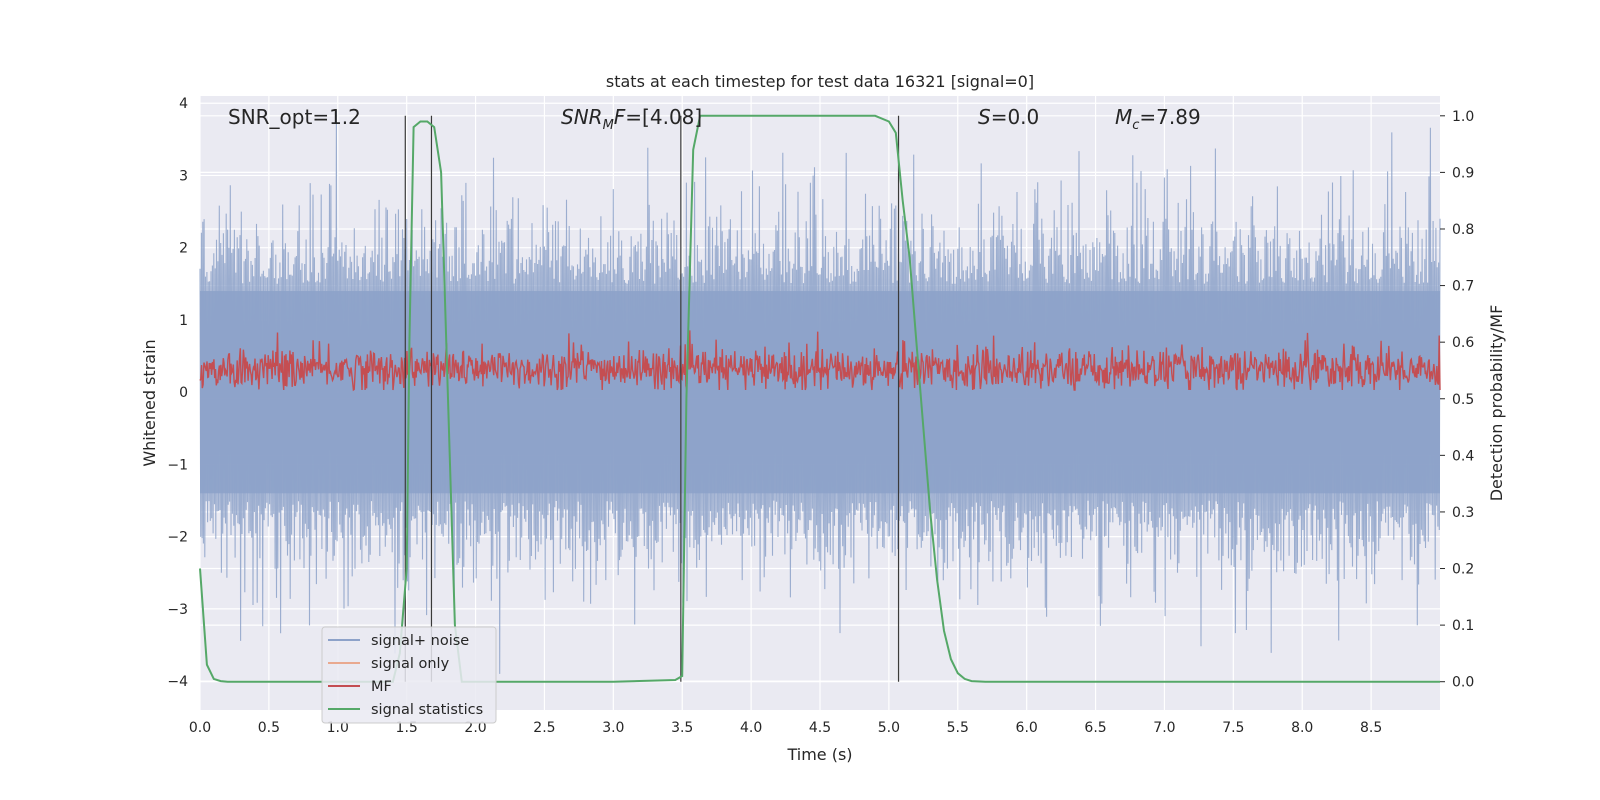  What do you see at coordinates (410, 664) in the screenshot?
I see `legend-label-signal-only: signal only` at bounding box center [410, 664].